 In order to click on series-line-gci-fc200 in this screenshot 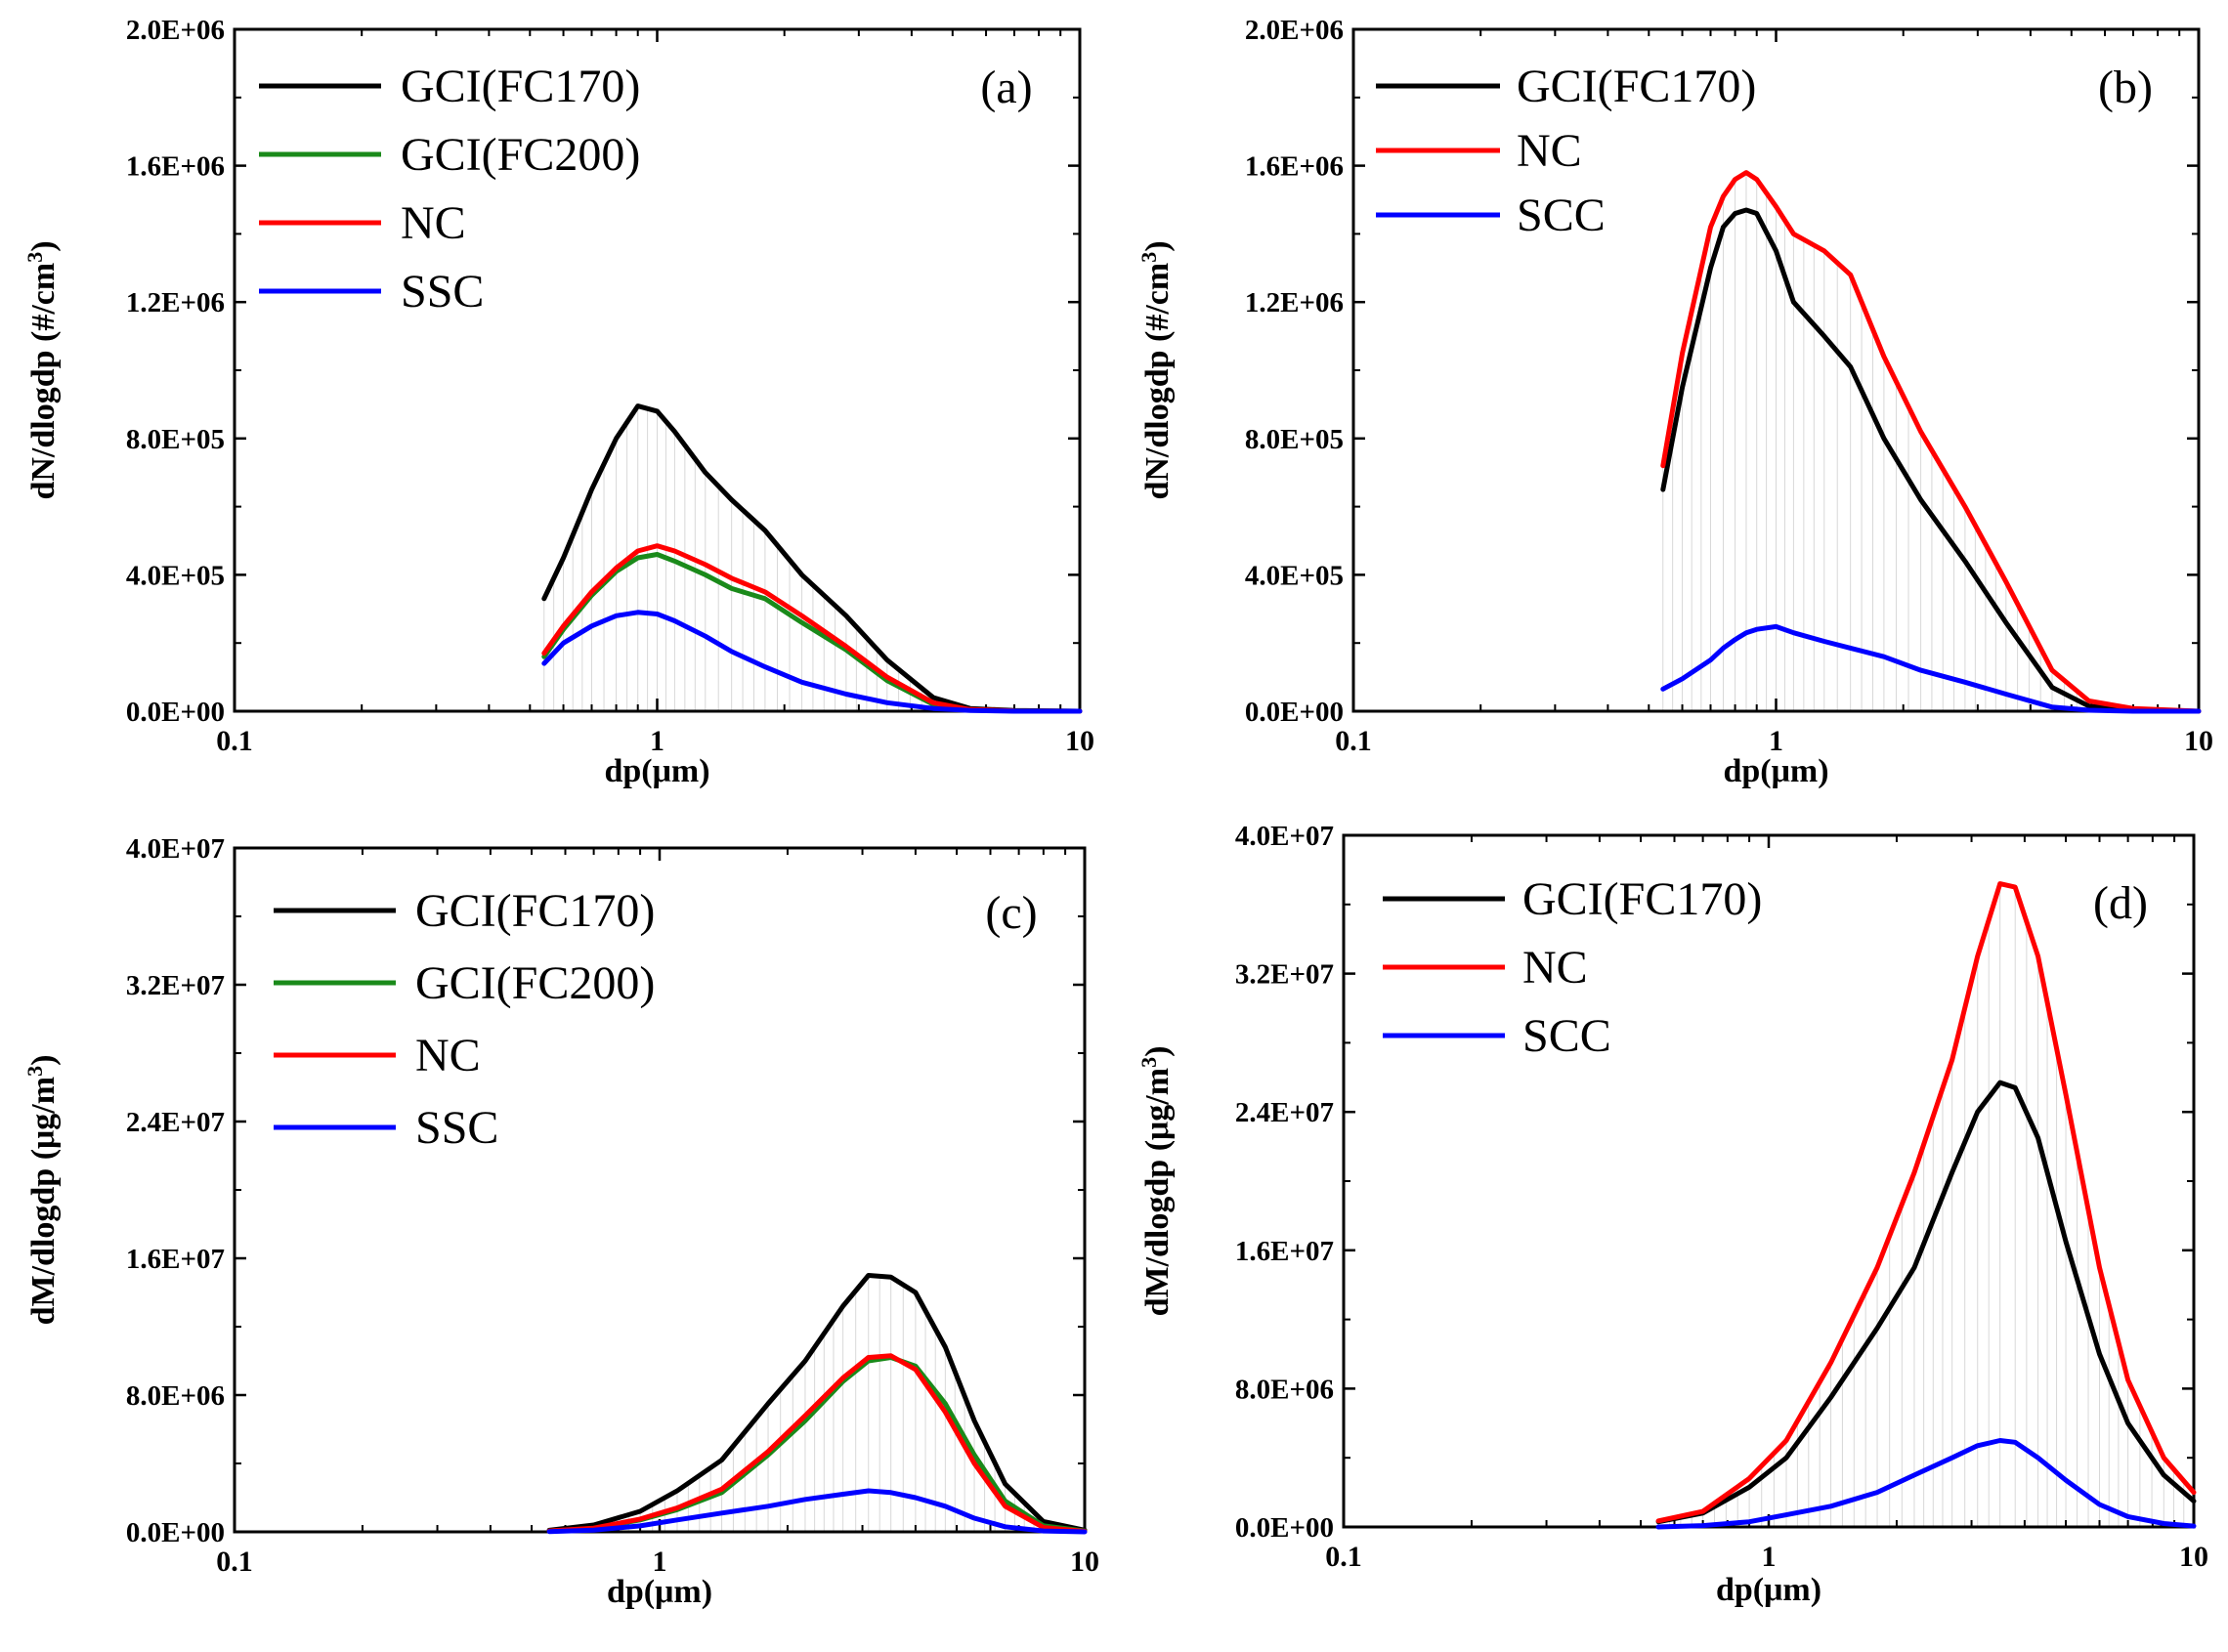, I will do `click(812, 633)`.